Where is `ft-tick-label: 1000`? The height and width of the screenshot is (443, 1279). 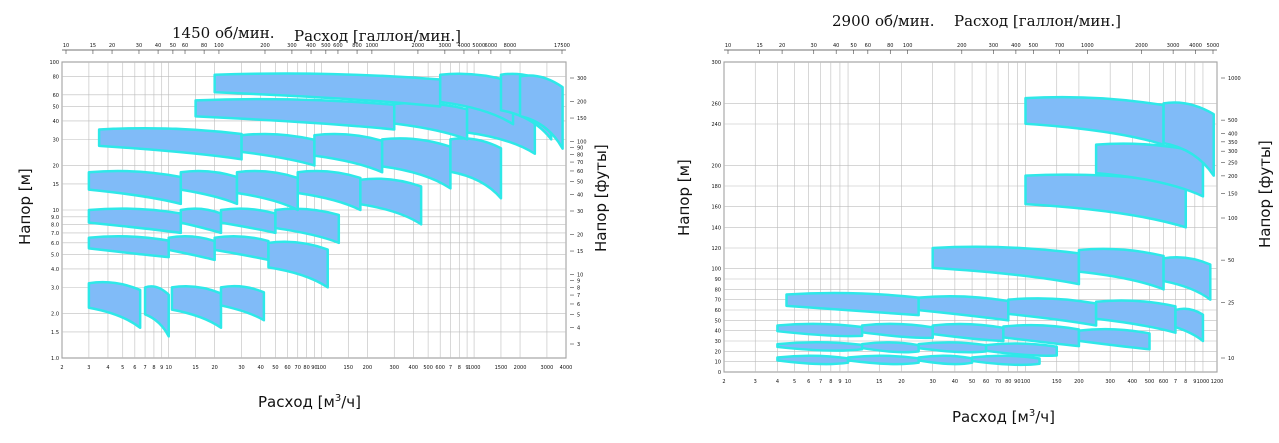
ft-tick-label: 1000 is located at coordinates (1234, 79).